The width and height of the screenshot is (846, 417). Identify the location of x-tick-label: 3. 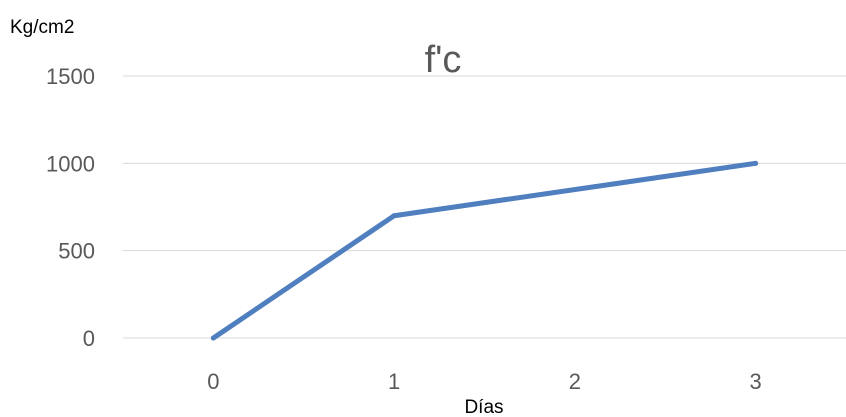
(756, 381).